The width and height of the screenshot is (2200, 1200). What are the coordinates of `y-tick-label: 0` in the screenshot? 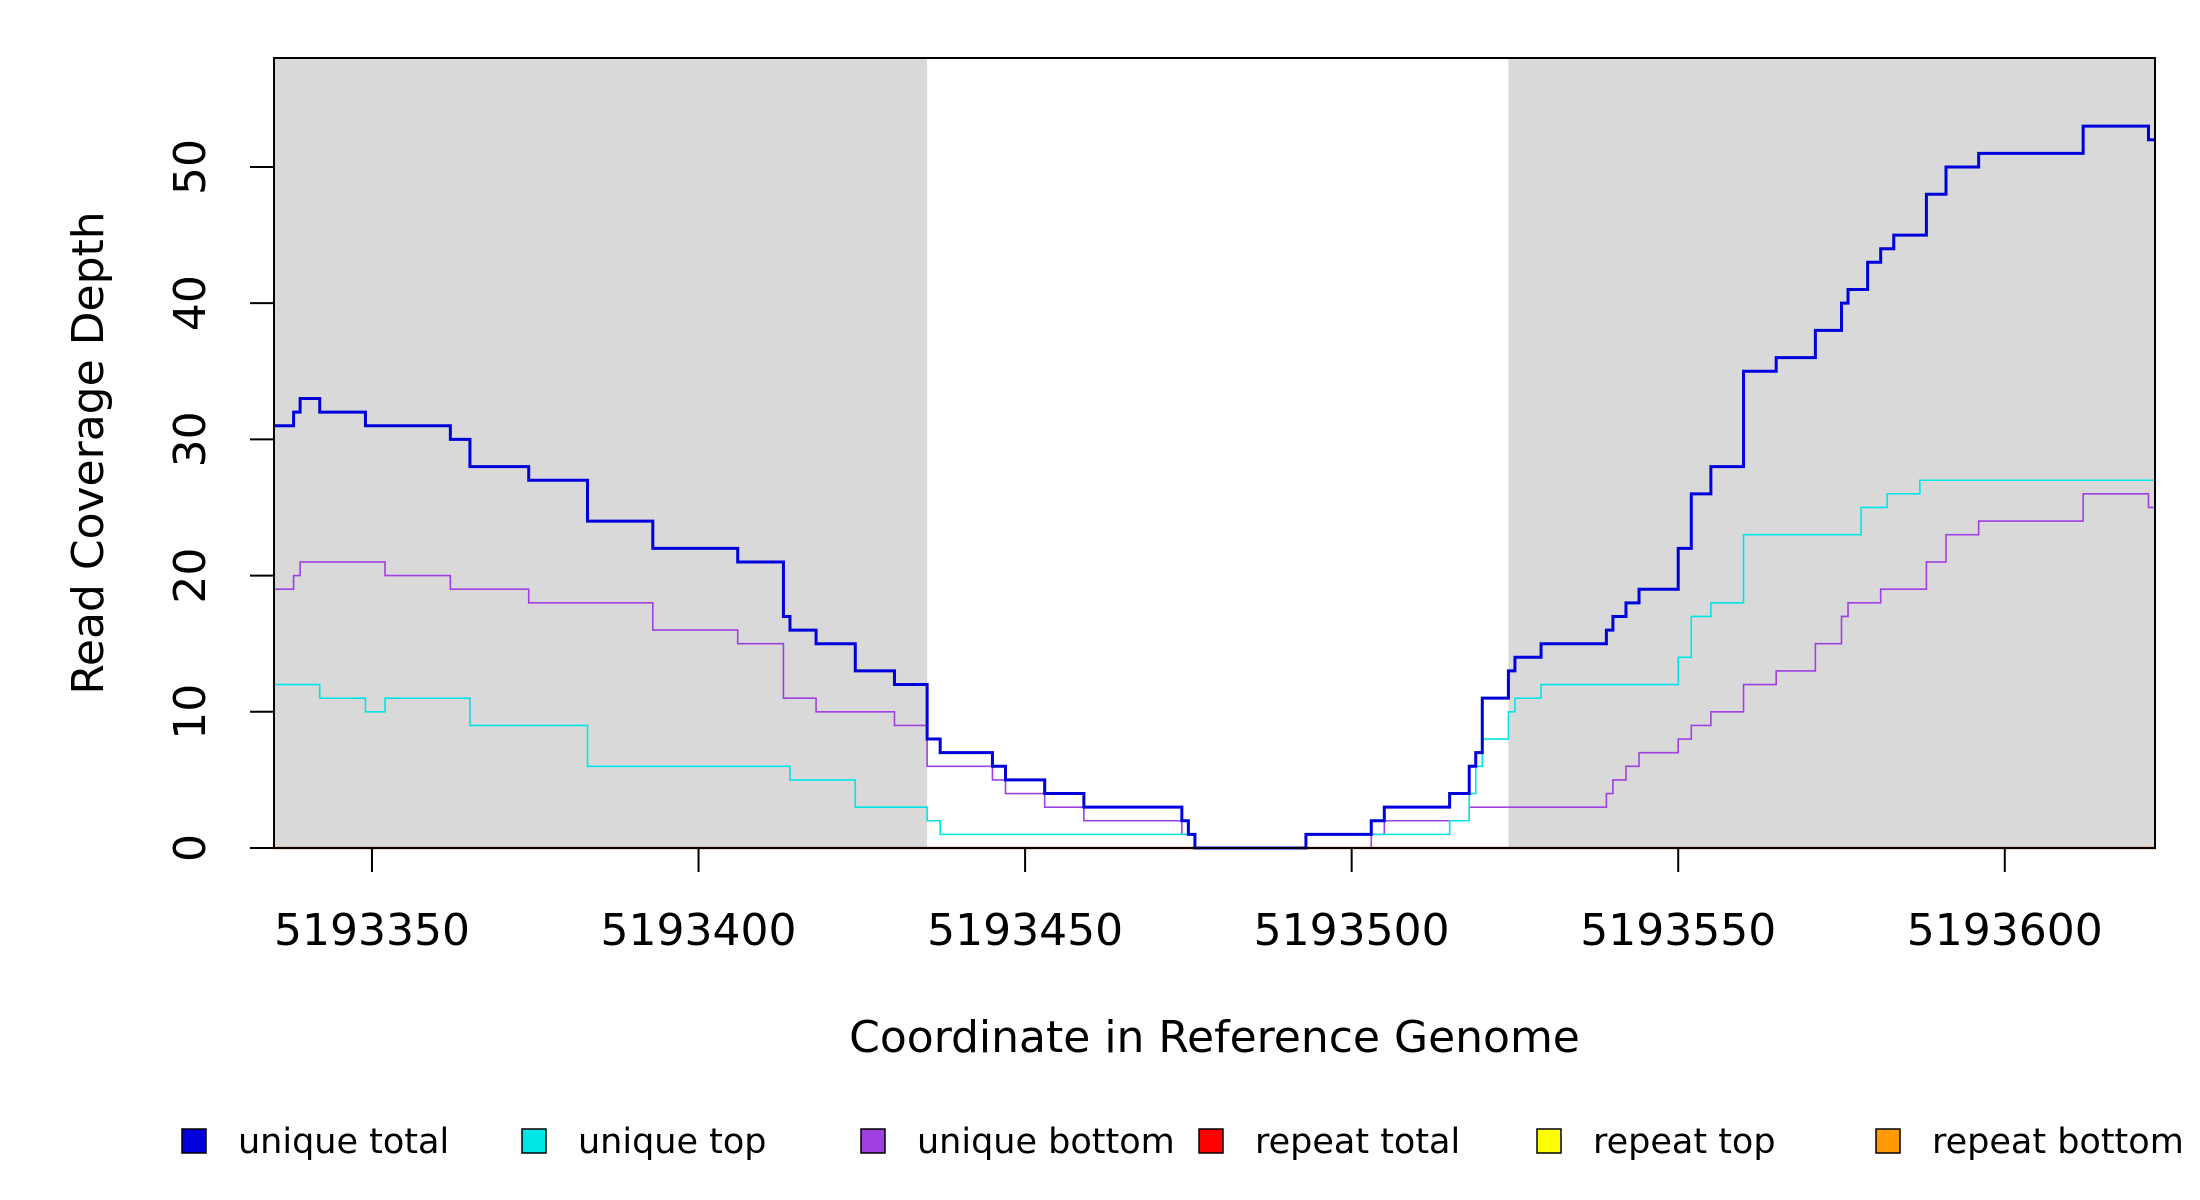 It's located at (190, 848).